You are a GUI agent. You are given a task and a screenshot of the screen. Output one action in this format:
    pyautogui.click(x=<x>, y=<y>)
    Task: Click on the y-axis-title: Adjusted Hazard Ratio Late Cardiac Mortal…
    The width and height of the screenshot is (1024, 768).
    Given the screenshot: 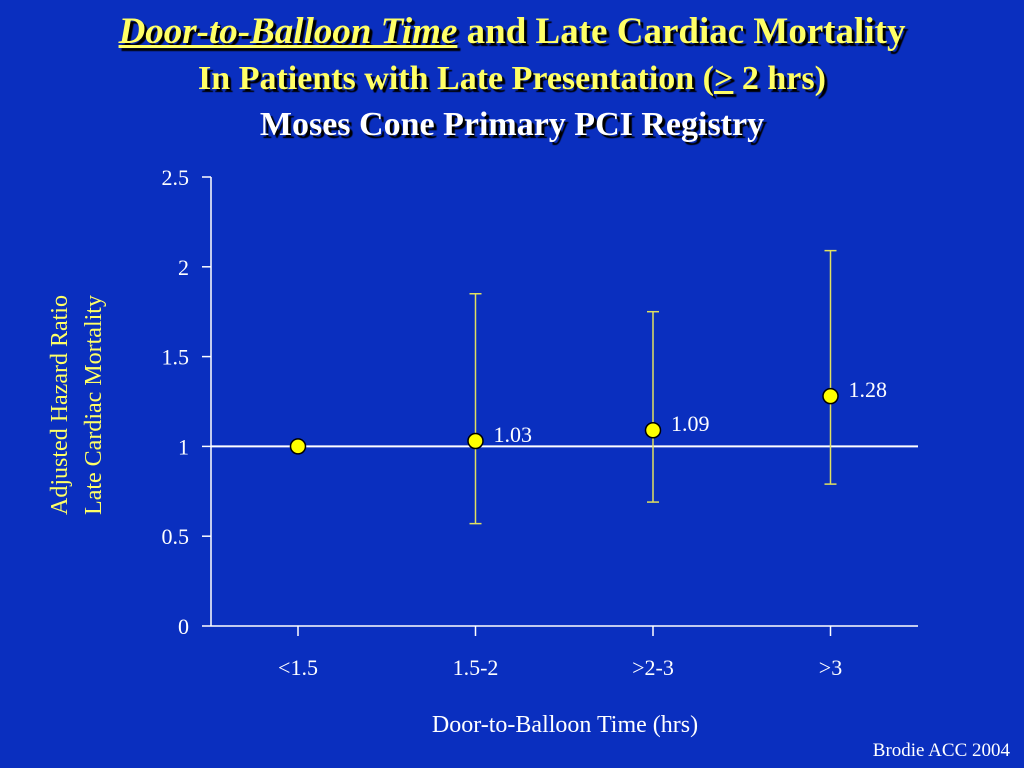 What is the action you would take?
    pyautogui.click(x=77, y=405)
    